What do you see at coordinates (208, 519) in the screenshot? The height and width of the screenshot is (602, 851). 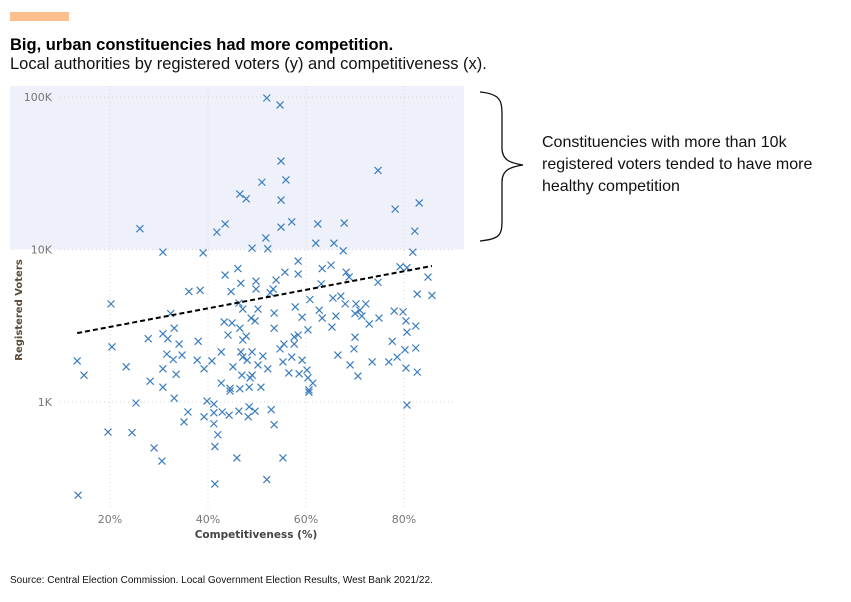 I see `x-tick-label: 40%` at bounding box center [208, 519].